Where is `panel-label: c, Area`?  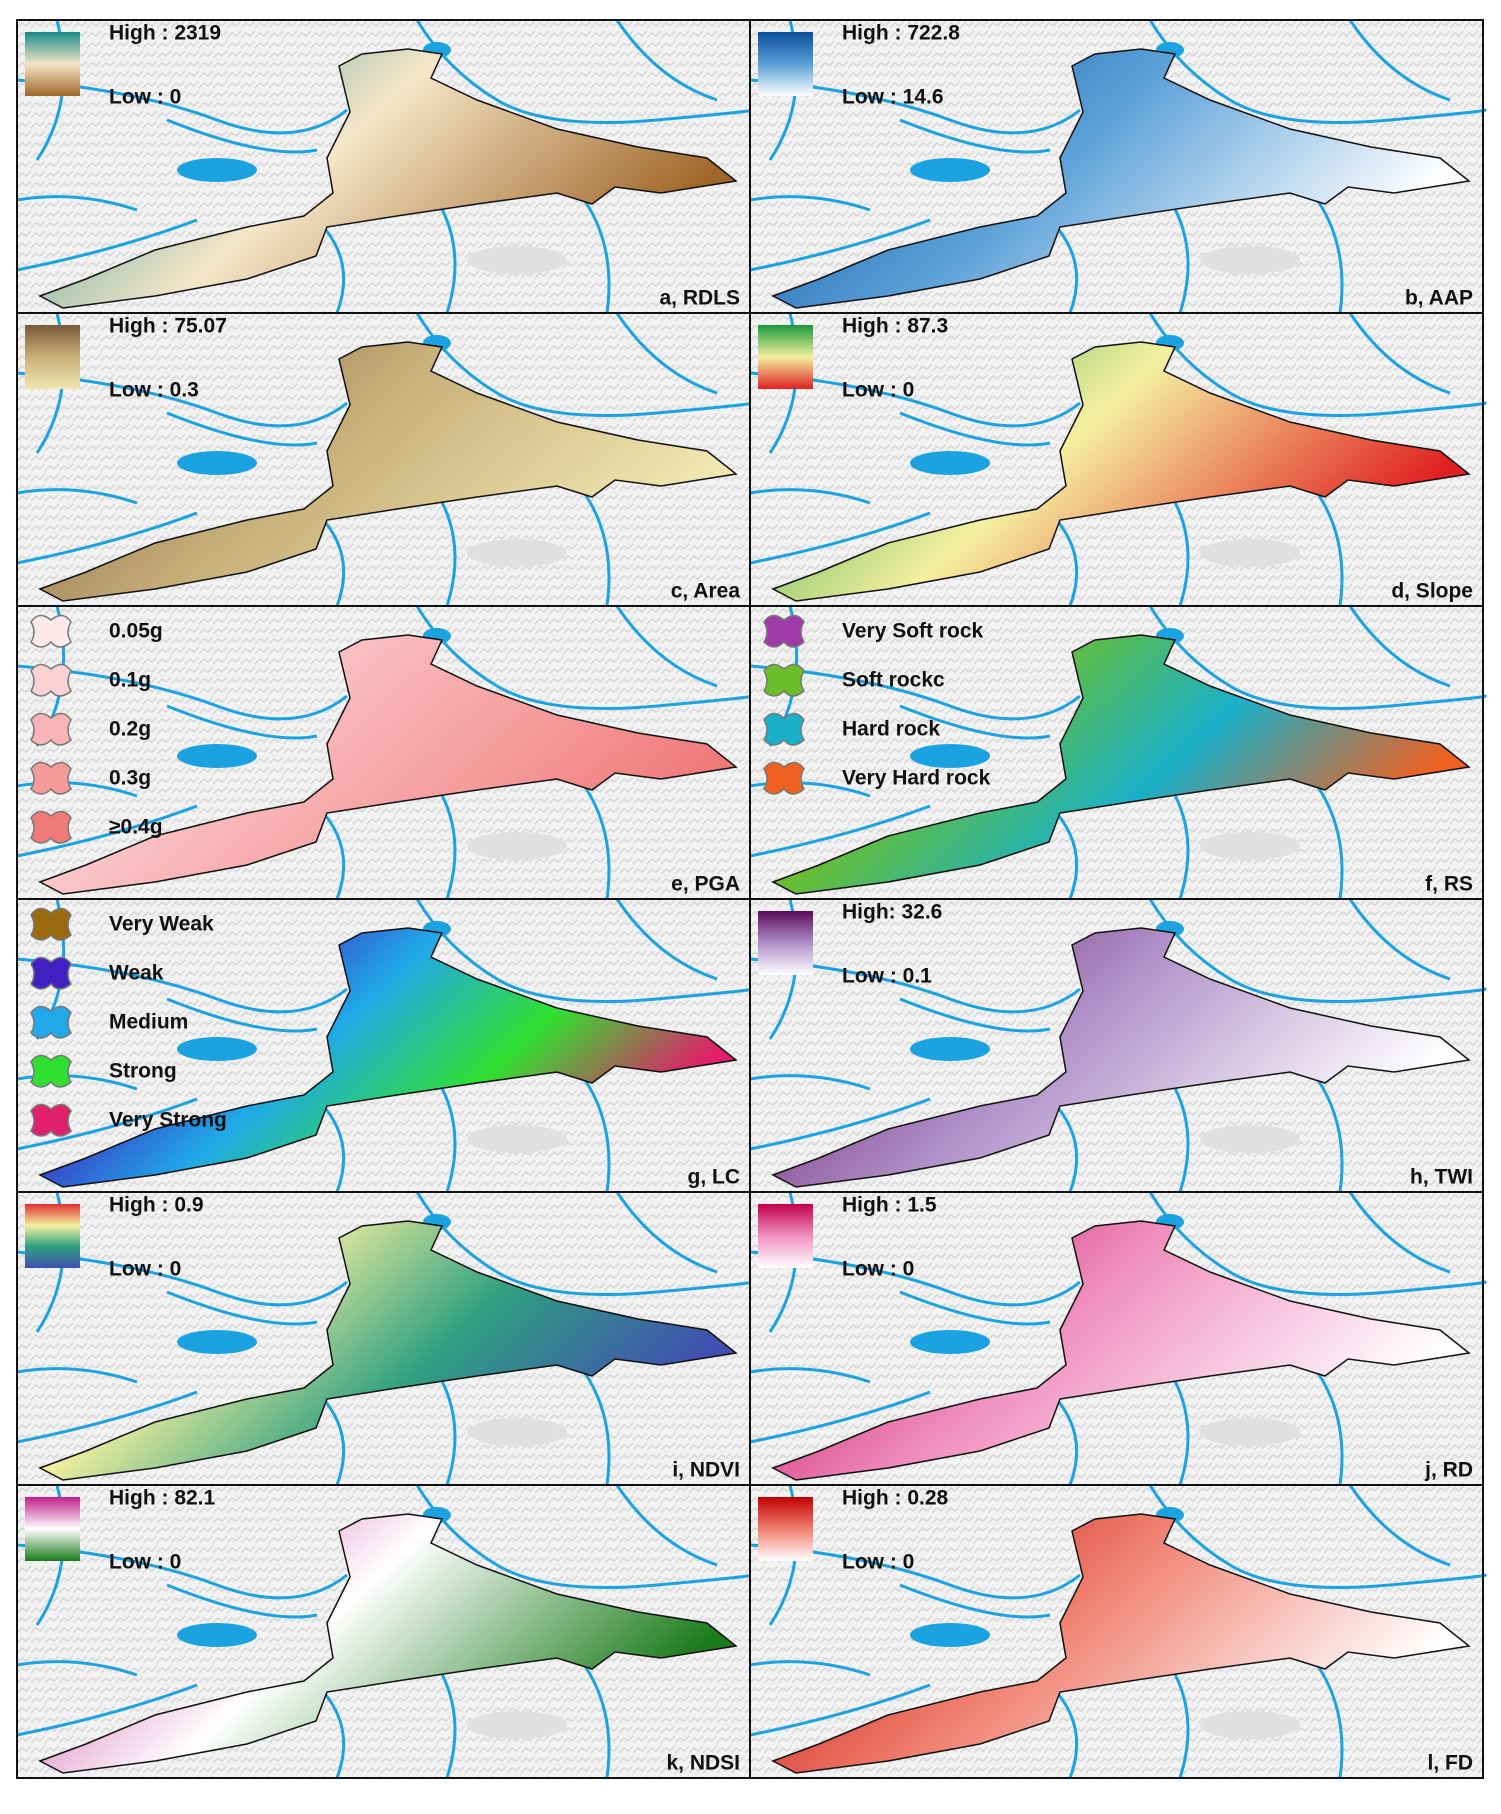 panel-label: c, Area is located at coordinates (706, 591).